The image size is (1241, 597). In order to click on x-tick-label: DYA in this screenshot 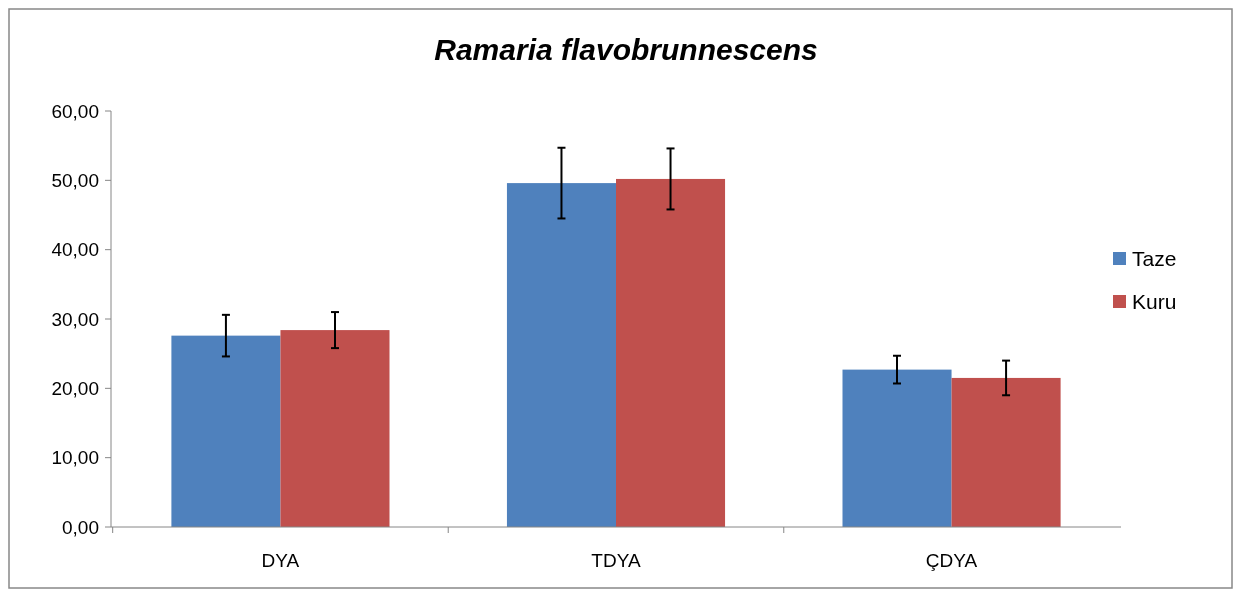, I will do `click(280, 560)`.